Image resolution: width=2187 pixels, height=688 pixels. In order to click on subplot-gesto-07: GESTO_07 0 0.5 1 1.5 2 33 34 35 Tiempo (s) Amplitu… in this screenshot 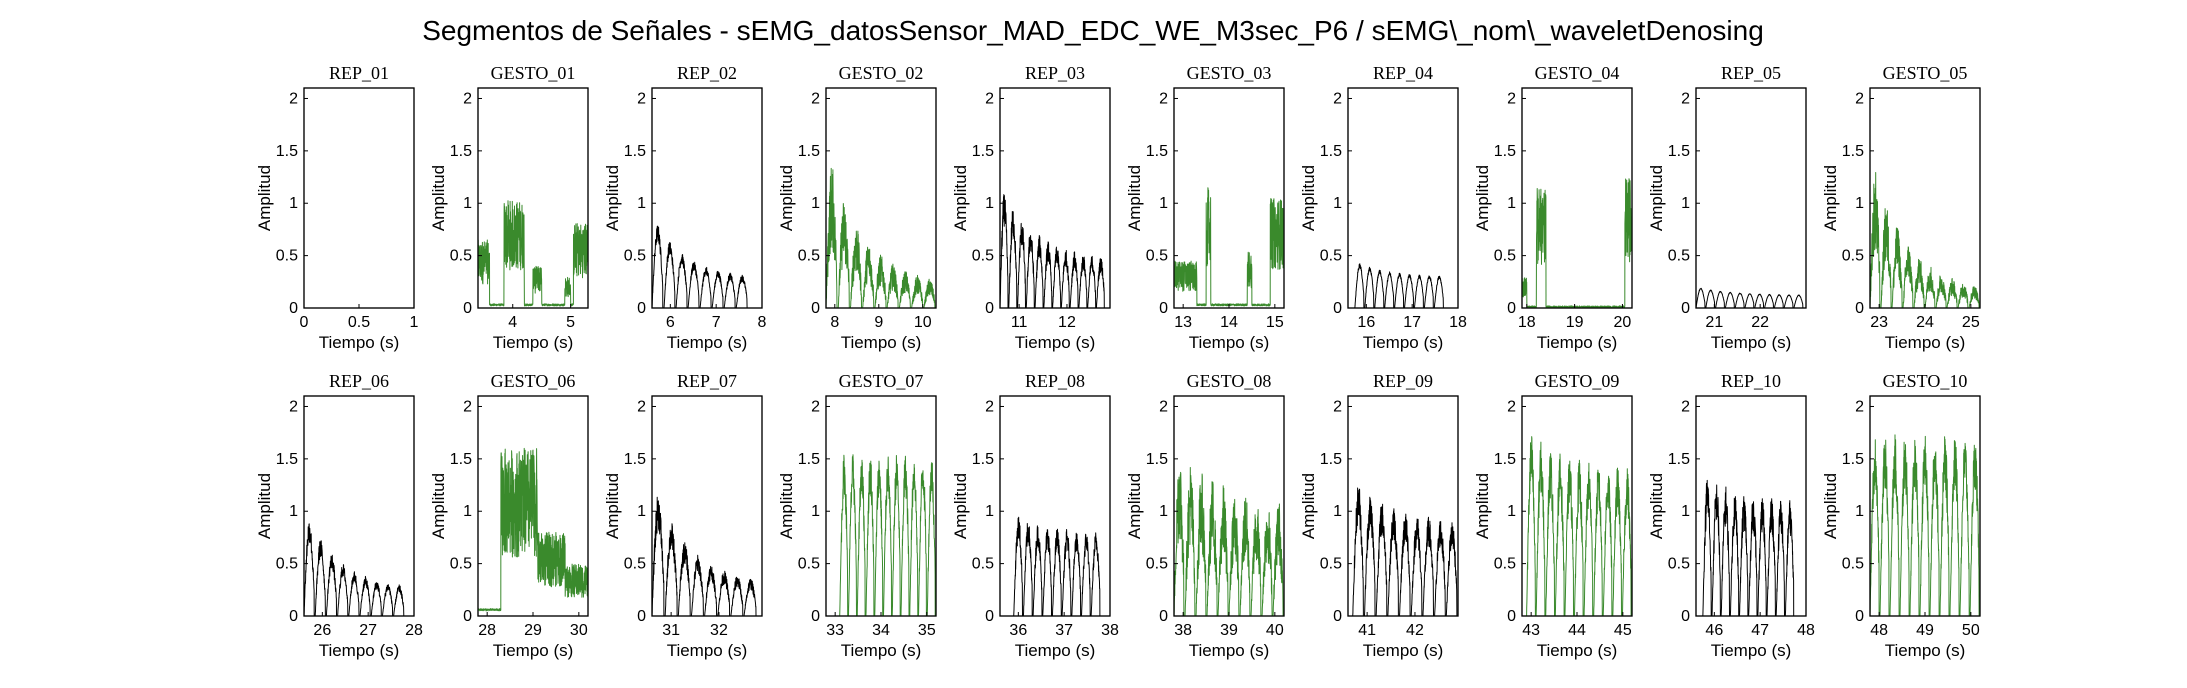, I will do `click(857, 515)`.